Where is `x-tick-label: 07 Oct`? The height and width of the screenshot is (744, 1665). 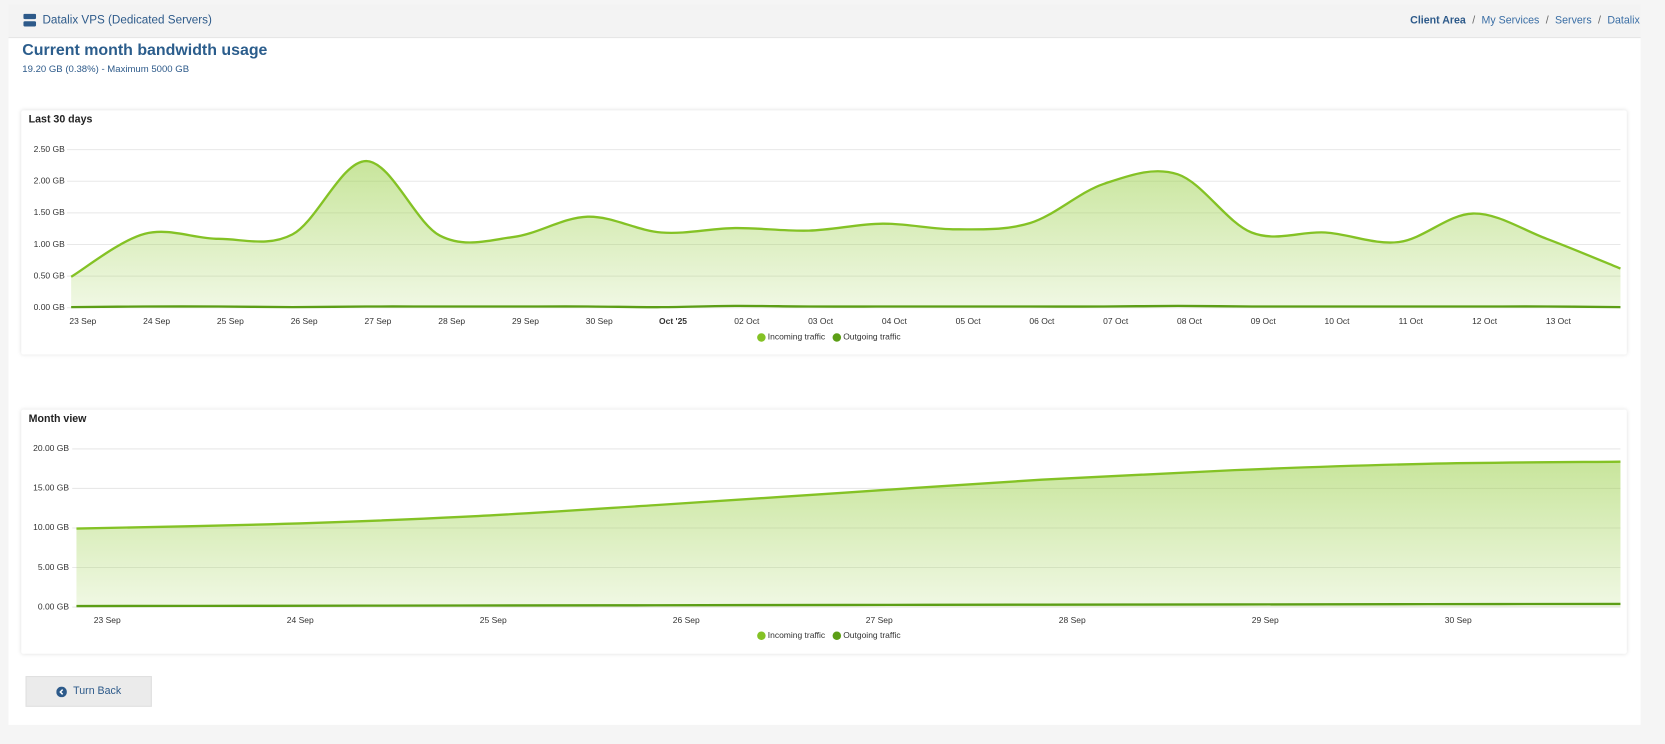
x-tick-label: 07 Oct is located at coordinates (1116, 321).